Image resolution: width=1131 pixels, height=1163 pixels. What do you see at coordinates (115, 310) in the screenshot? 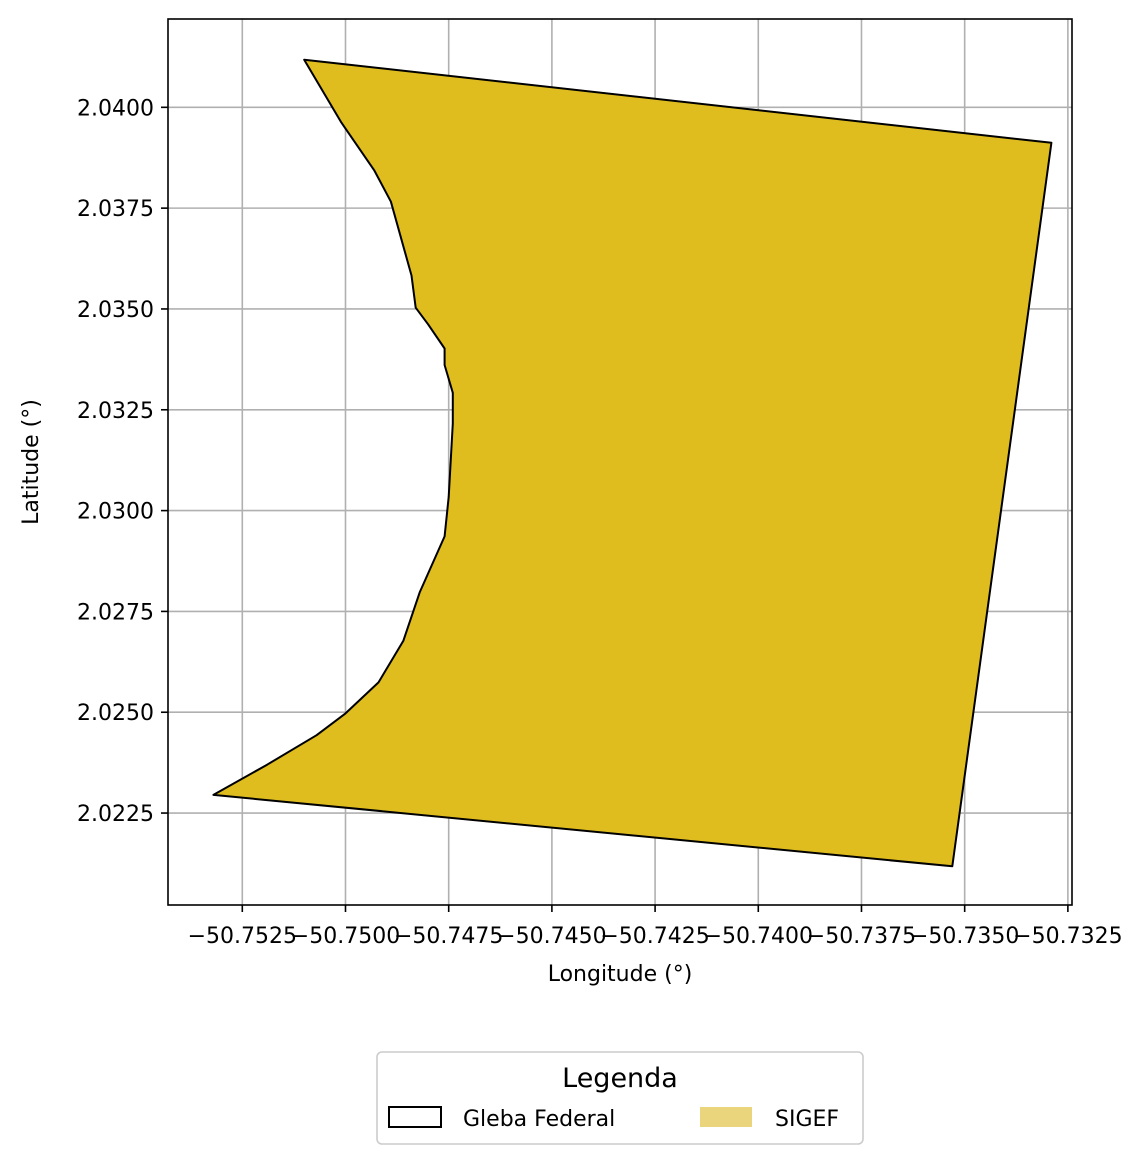
I see `y-tick-label: 2.0350` at bounding box center [115, 310].